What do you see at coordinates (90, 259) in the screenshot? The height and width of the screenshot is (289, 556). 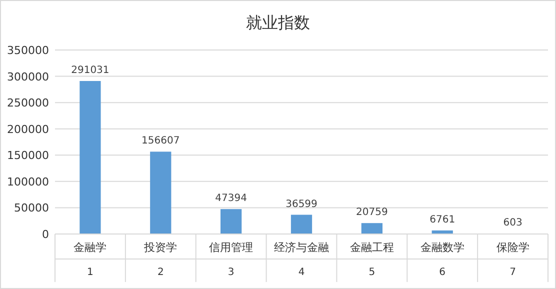 I see `x-tick-label: 金融学 1` at bounding box center [90, 259].